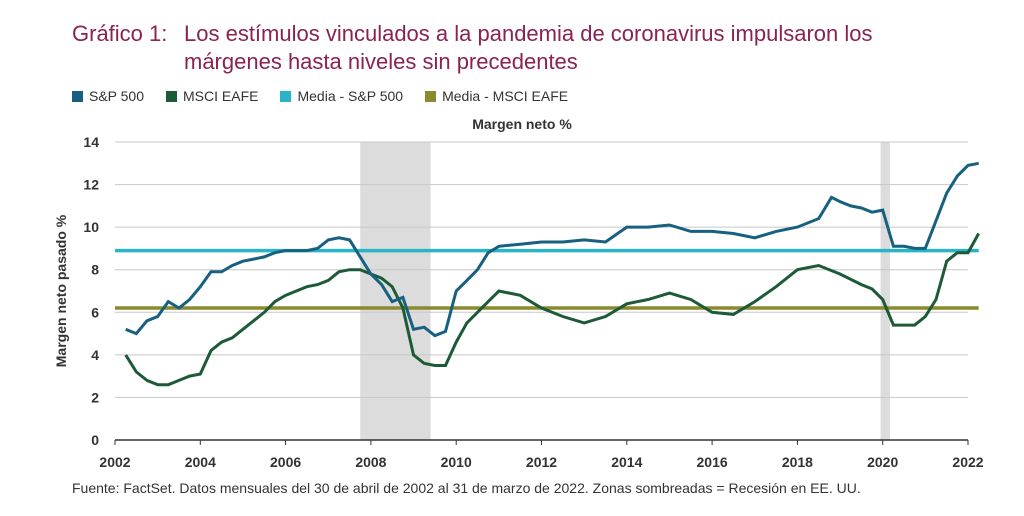  I want to click on y-axis-label: Margen neto pasado %, so click(61, 290).